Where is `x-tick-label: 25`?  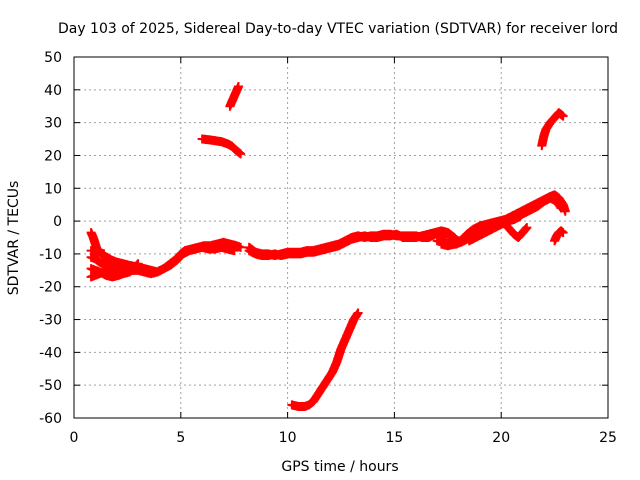
x-tick-label: 25 is located at coordinates (608, 438).